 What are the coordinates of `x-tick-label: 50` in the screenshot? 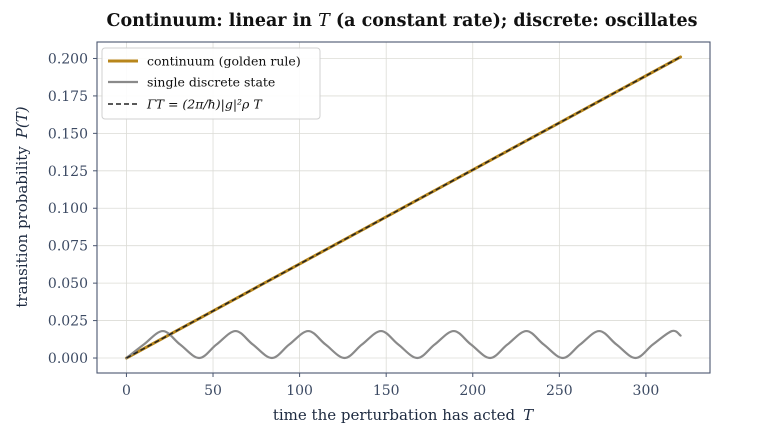 It's located at (213, 391).